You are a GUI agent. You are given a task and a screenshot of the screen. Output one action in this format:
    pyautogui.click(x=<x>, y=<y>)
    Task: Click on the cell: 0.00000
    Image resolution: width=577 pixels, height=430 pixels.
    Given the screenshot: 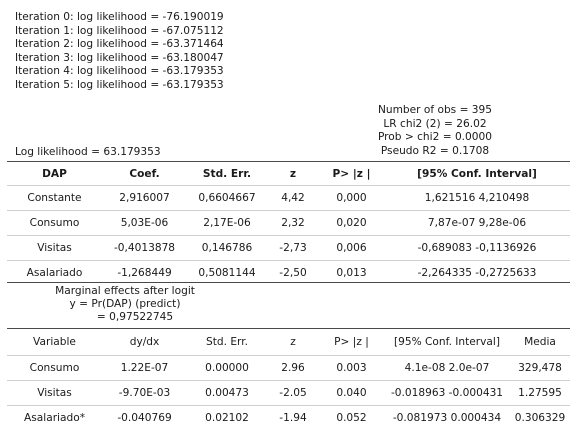 What is the action you would take?
    pyautogui.click(x=227, y=368)
    